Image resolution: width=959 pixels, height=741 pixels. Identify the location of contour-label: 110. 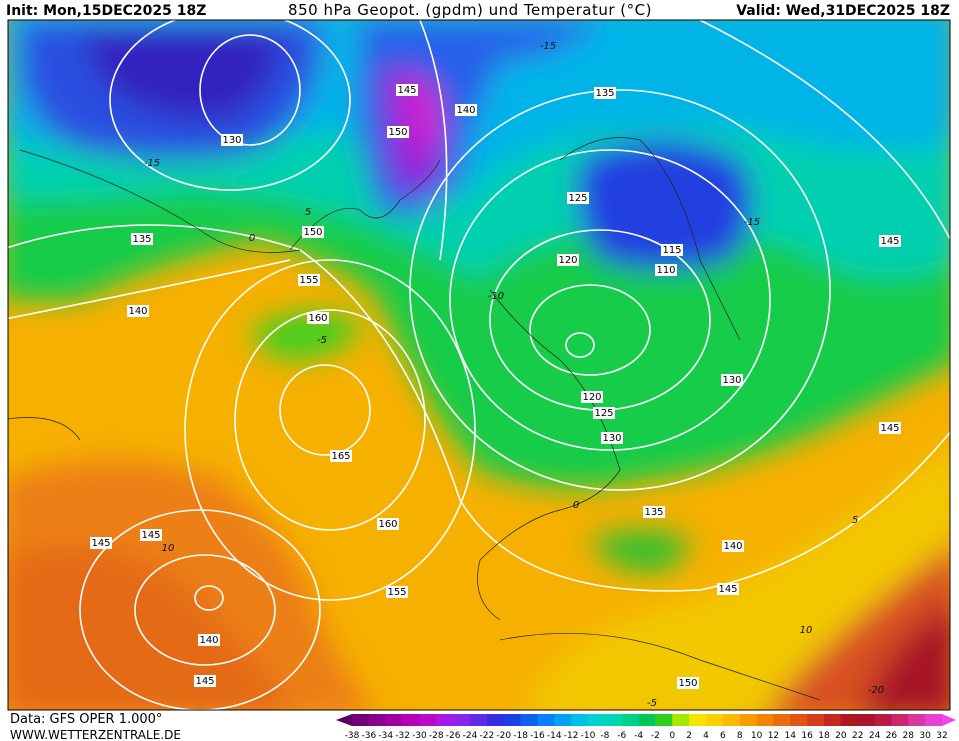
(665, 270).